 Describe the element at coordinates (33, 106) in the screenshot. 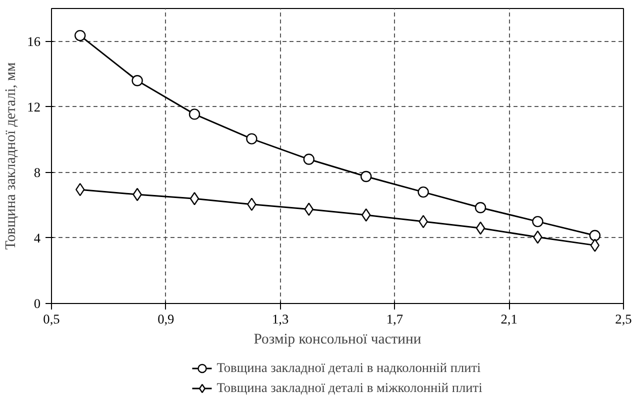

I see `y-tick-label: 12` at that location.